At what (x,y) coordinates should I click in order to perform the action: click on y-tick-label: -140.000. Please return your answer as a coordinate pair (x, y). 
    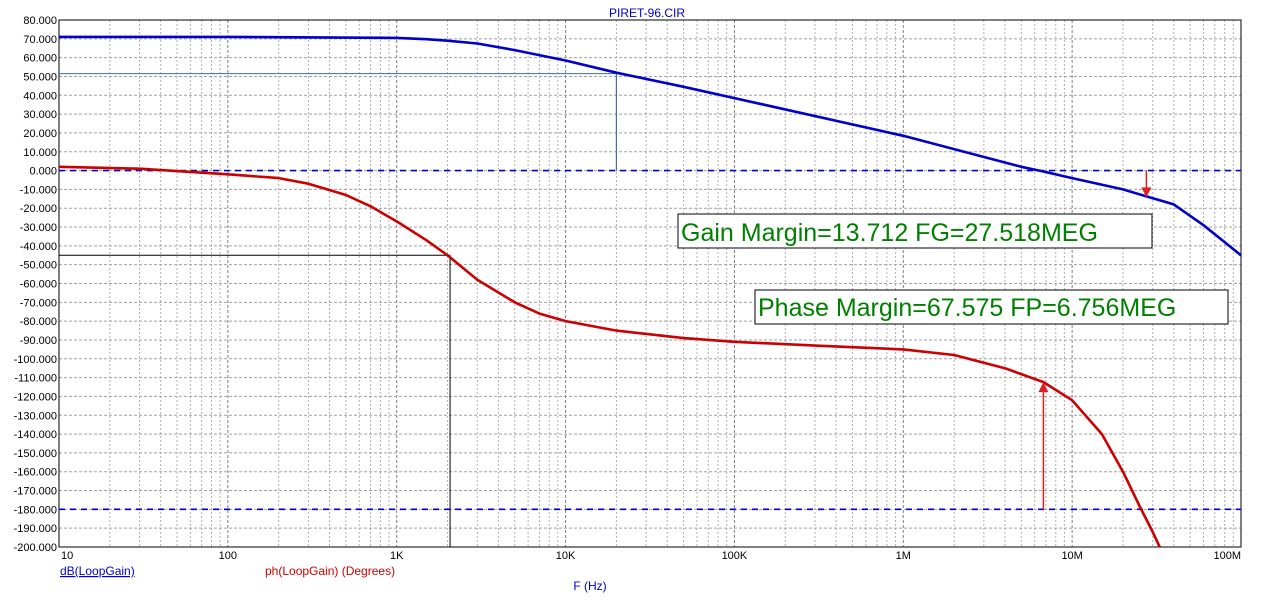
    Looking at the image, I should click on (35, 435).